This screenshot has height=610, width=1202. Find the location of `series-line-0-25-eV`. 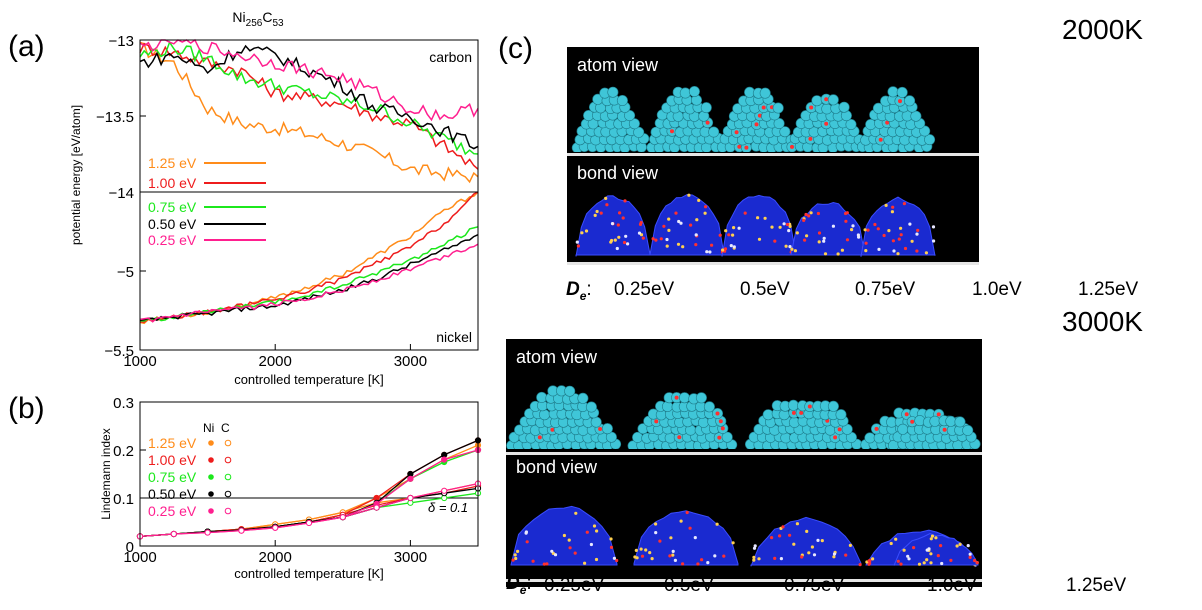

series-line-0-25-eV is located at coordinates (309, 283).